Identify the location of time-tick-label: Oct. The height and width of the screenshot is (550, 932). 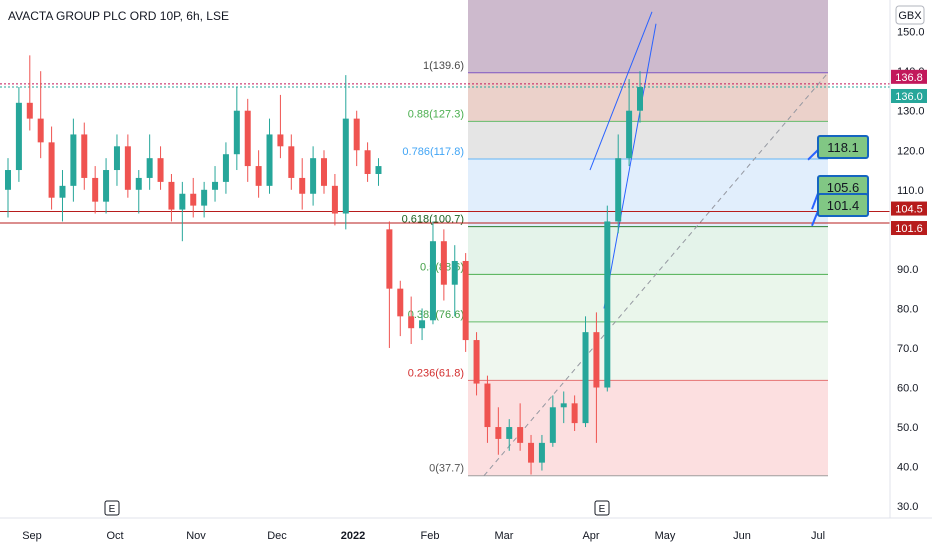
(114, 536).